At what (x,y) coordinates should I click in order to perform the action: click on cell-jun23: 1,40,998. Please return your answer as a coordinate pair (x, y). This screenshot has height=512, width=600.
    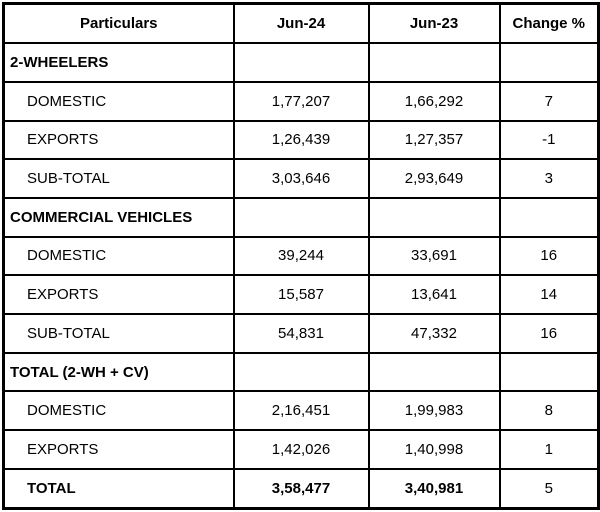
    Looking at the image, I should click on (434, 449).